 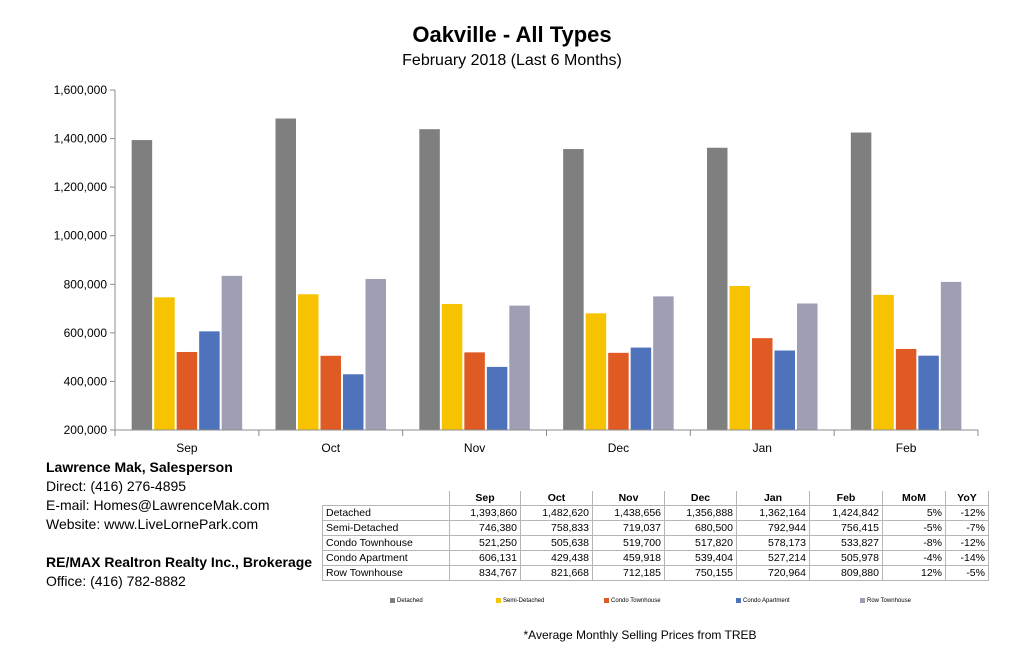 I want to click on legend-item: Detached, so click(x=406, y=601).